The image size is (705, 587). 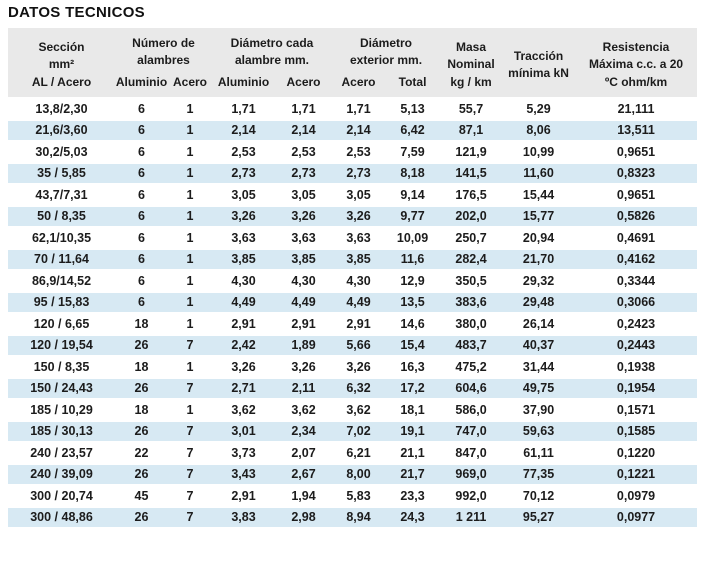 What do you see at coordinates (413, 411) in the screenshot?
I see `cell-diametro-exterior-total: 18,1` at bounding box center [413, 411].